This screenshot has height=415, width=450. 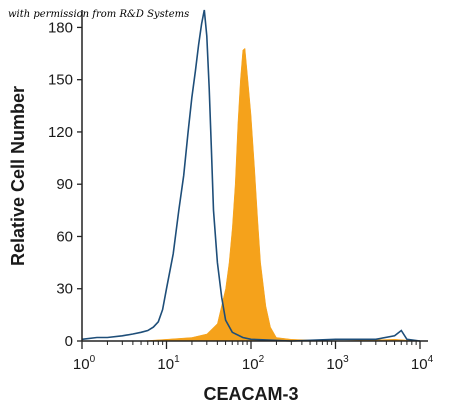 What do you see at coordinates (337, 363) in the screenshot?
I see `x-tick-label: 10³` at bounding box center [337, 363].